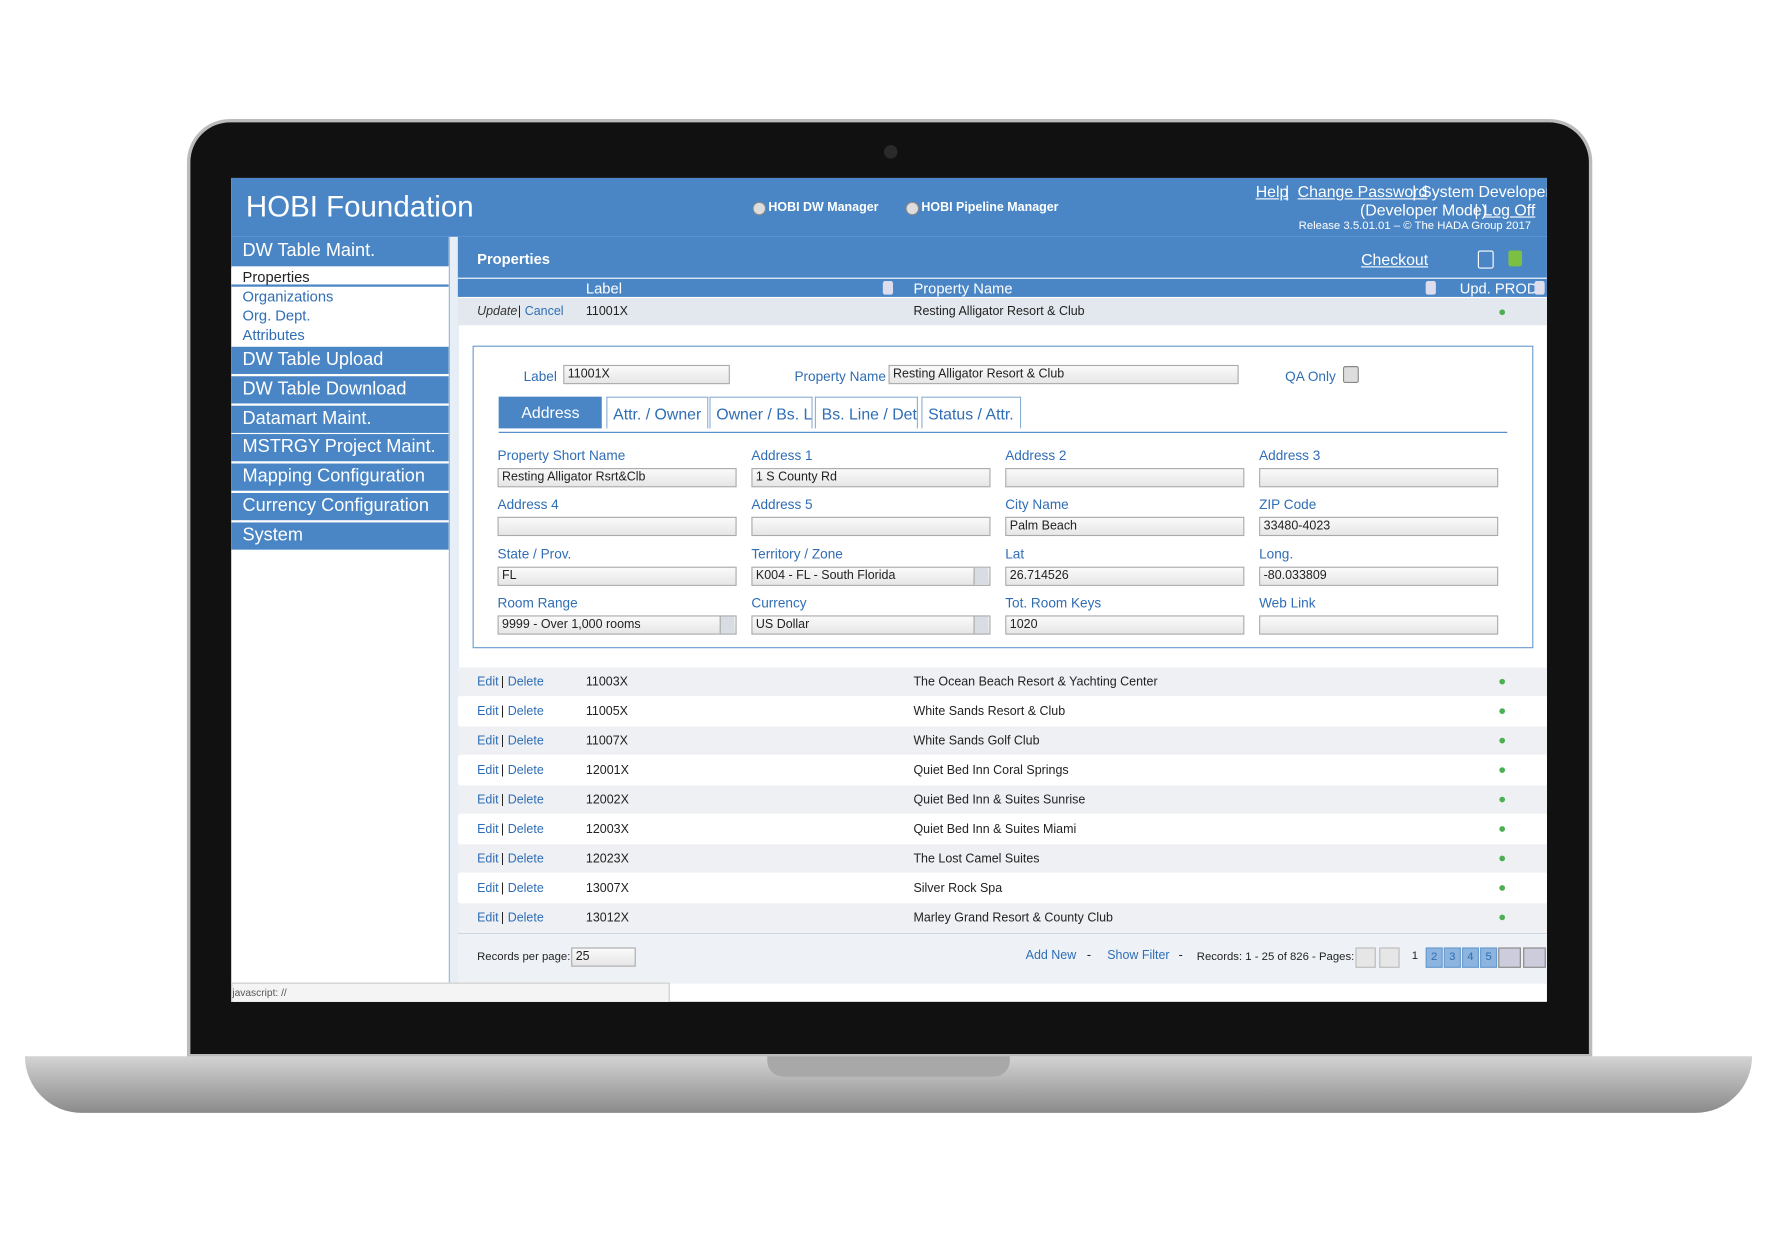 The image size is (1768, 1248). Describe the element at coordinates (989, 711) in the screenshot. I see `row-name: White Sands Resort & Club` at that location.